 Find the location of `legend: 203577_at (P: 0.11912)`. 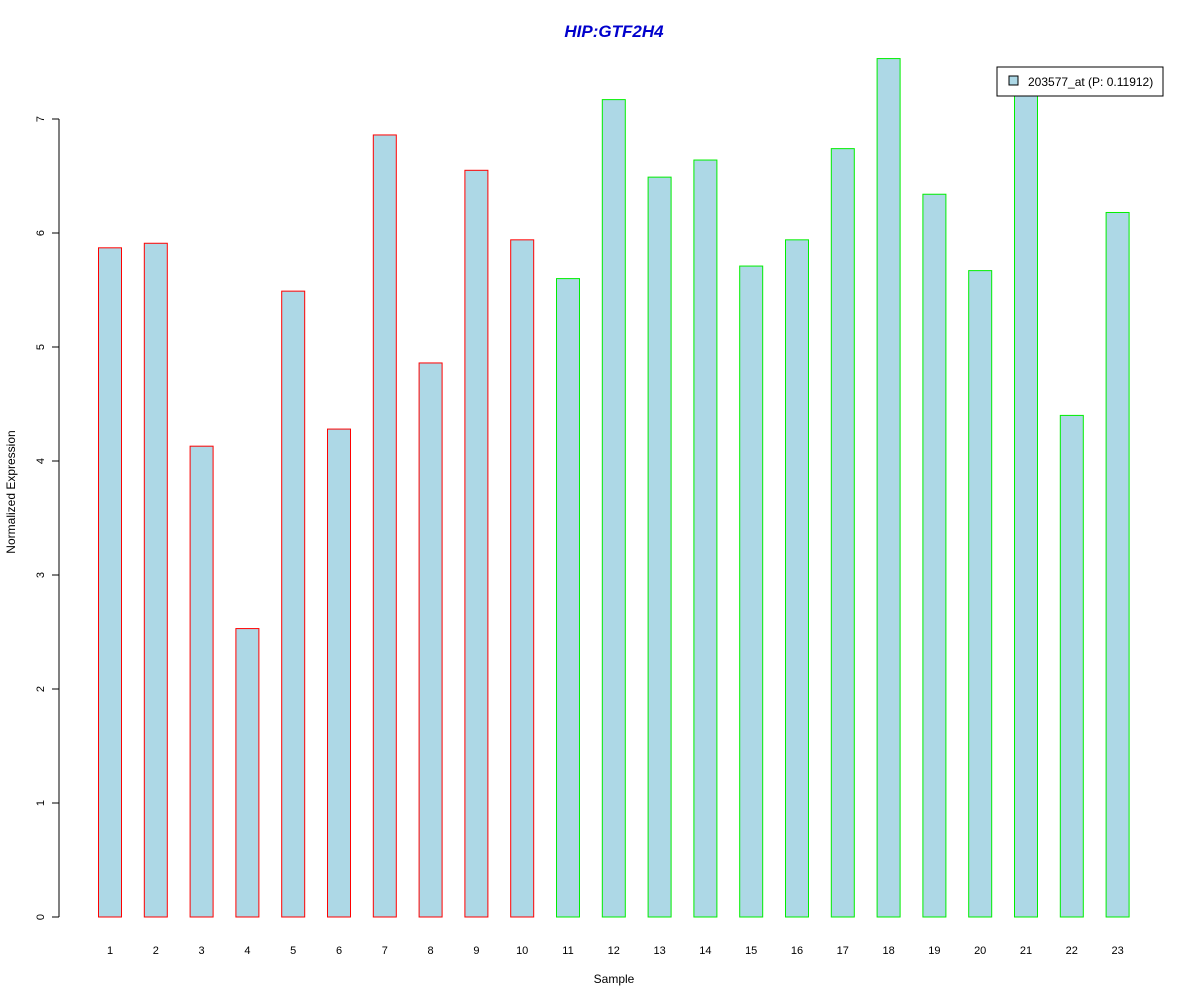

legend: 203577_at (P: 0.11912) is located at coordinates (1080, 81).